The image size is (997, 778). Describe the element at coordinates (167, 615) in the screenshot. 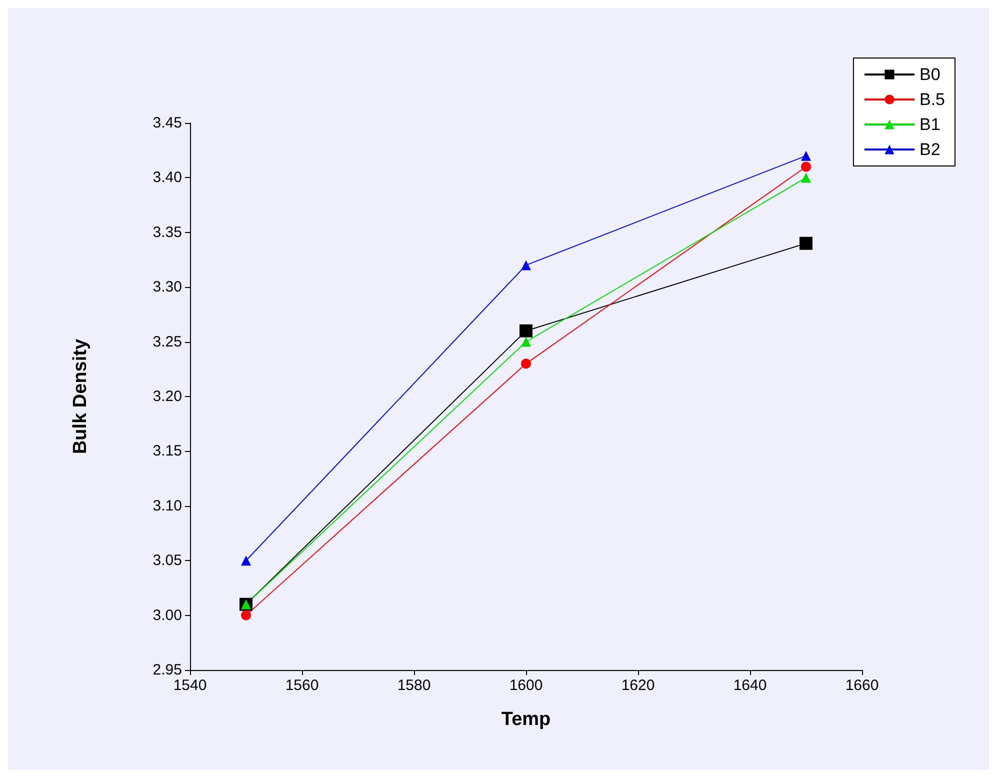

I see `y-tick-label: 3.00` at that location.